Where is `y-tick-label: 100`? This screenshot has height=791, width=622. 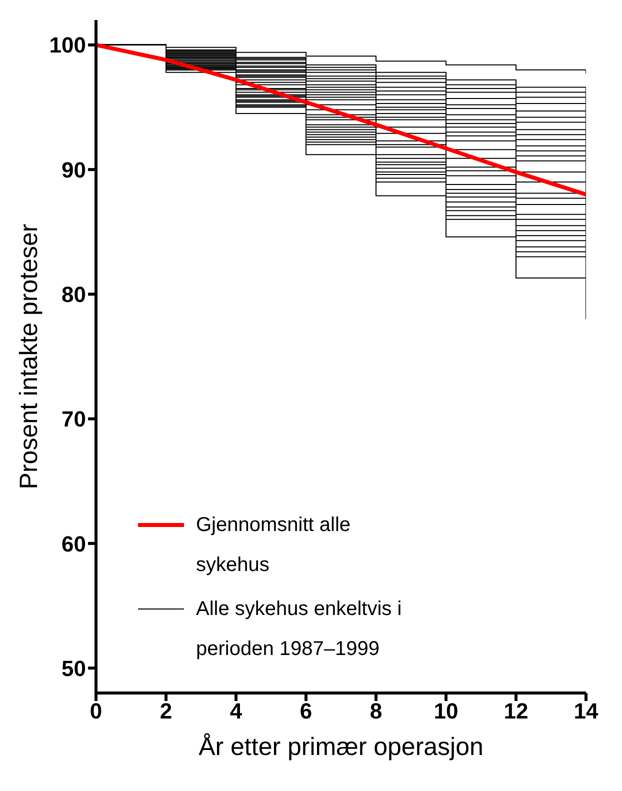
y-tick-label: 100 is located at coordinates (67, 45).